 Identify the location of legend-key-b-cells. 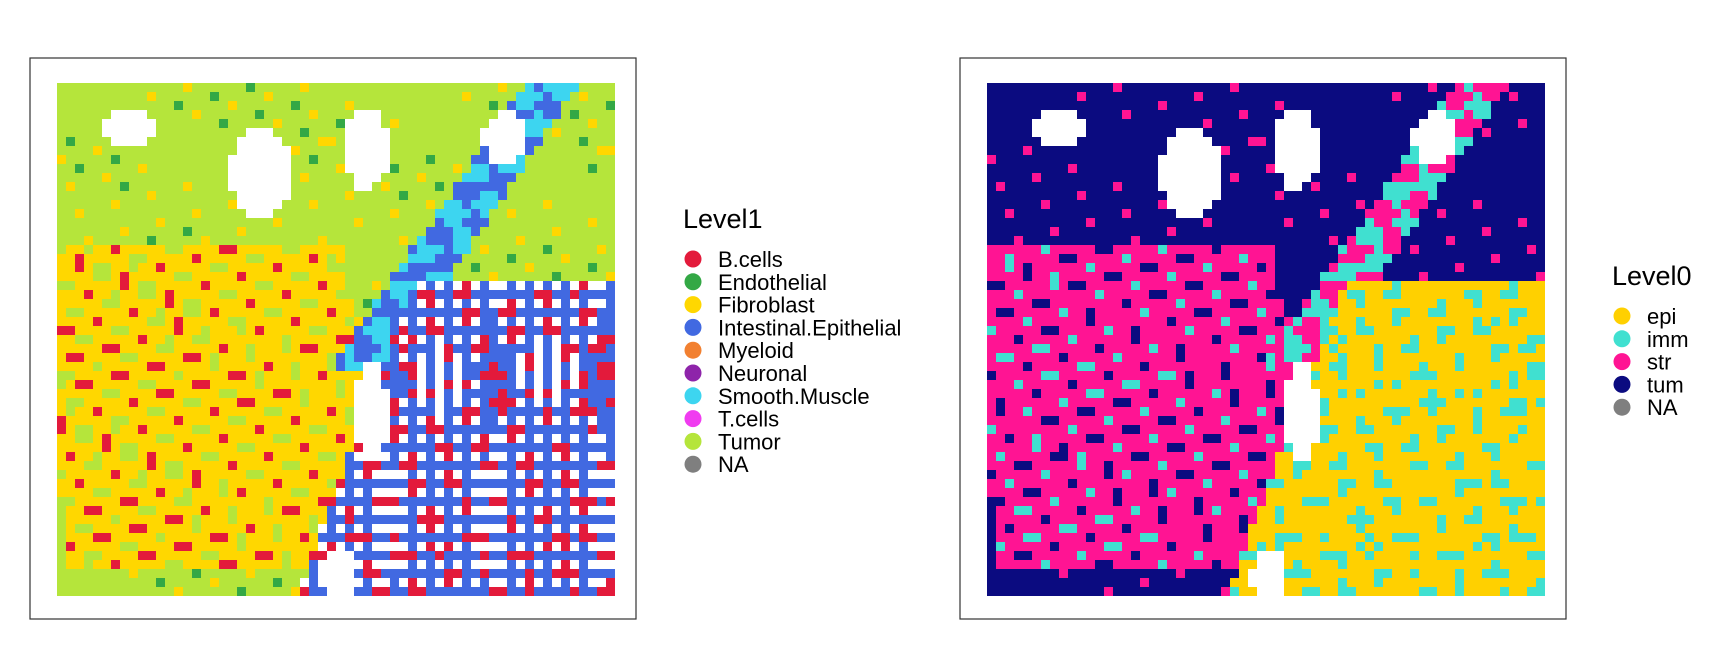
(693, 259).